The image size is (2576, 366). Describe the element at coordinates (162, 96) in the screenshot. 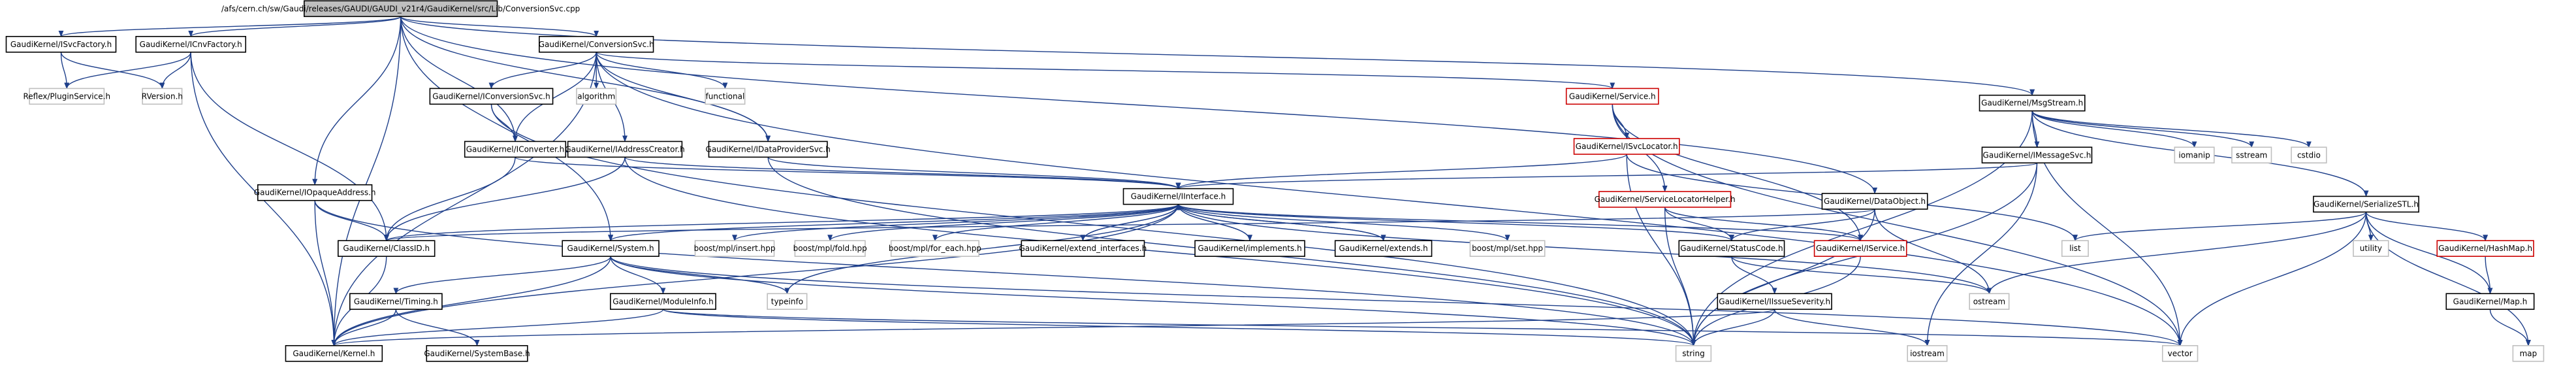

I see `node-box-rversion` at that location.